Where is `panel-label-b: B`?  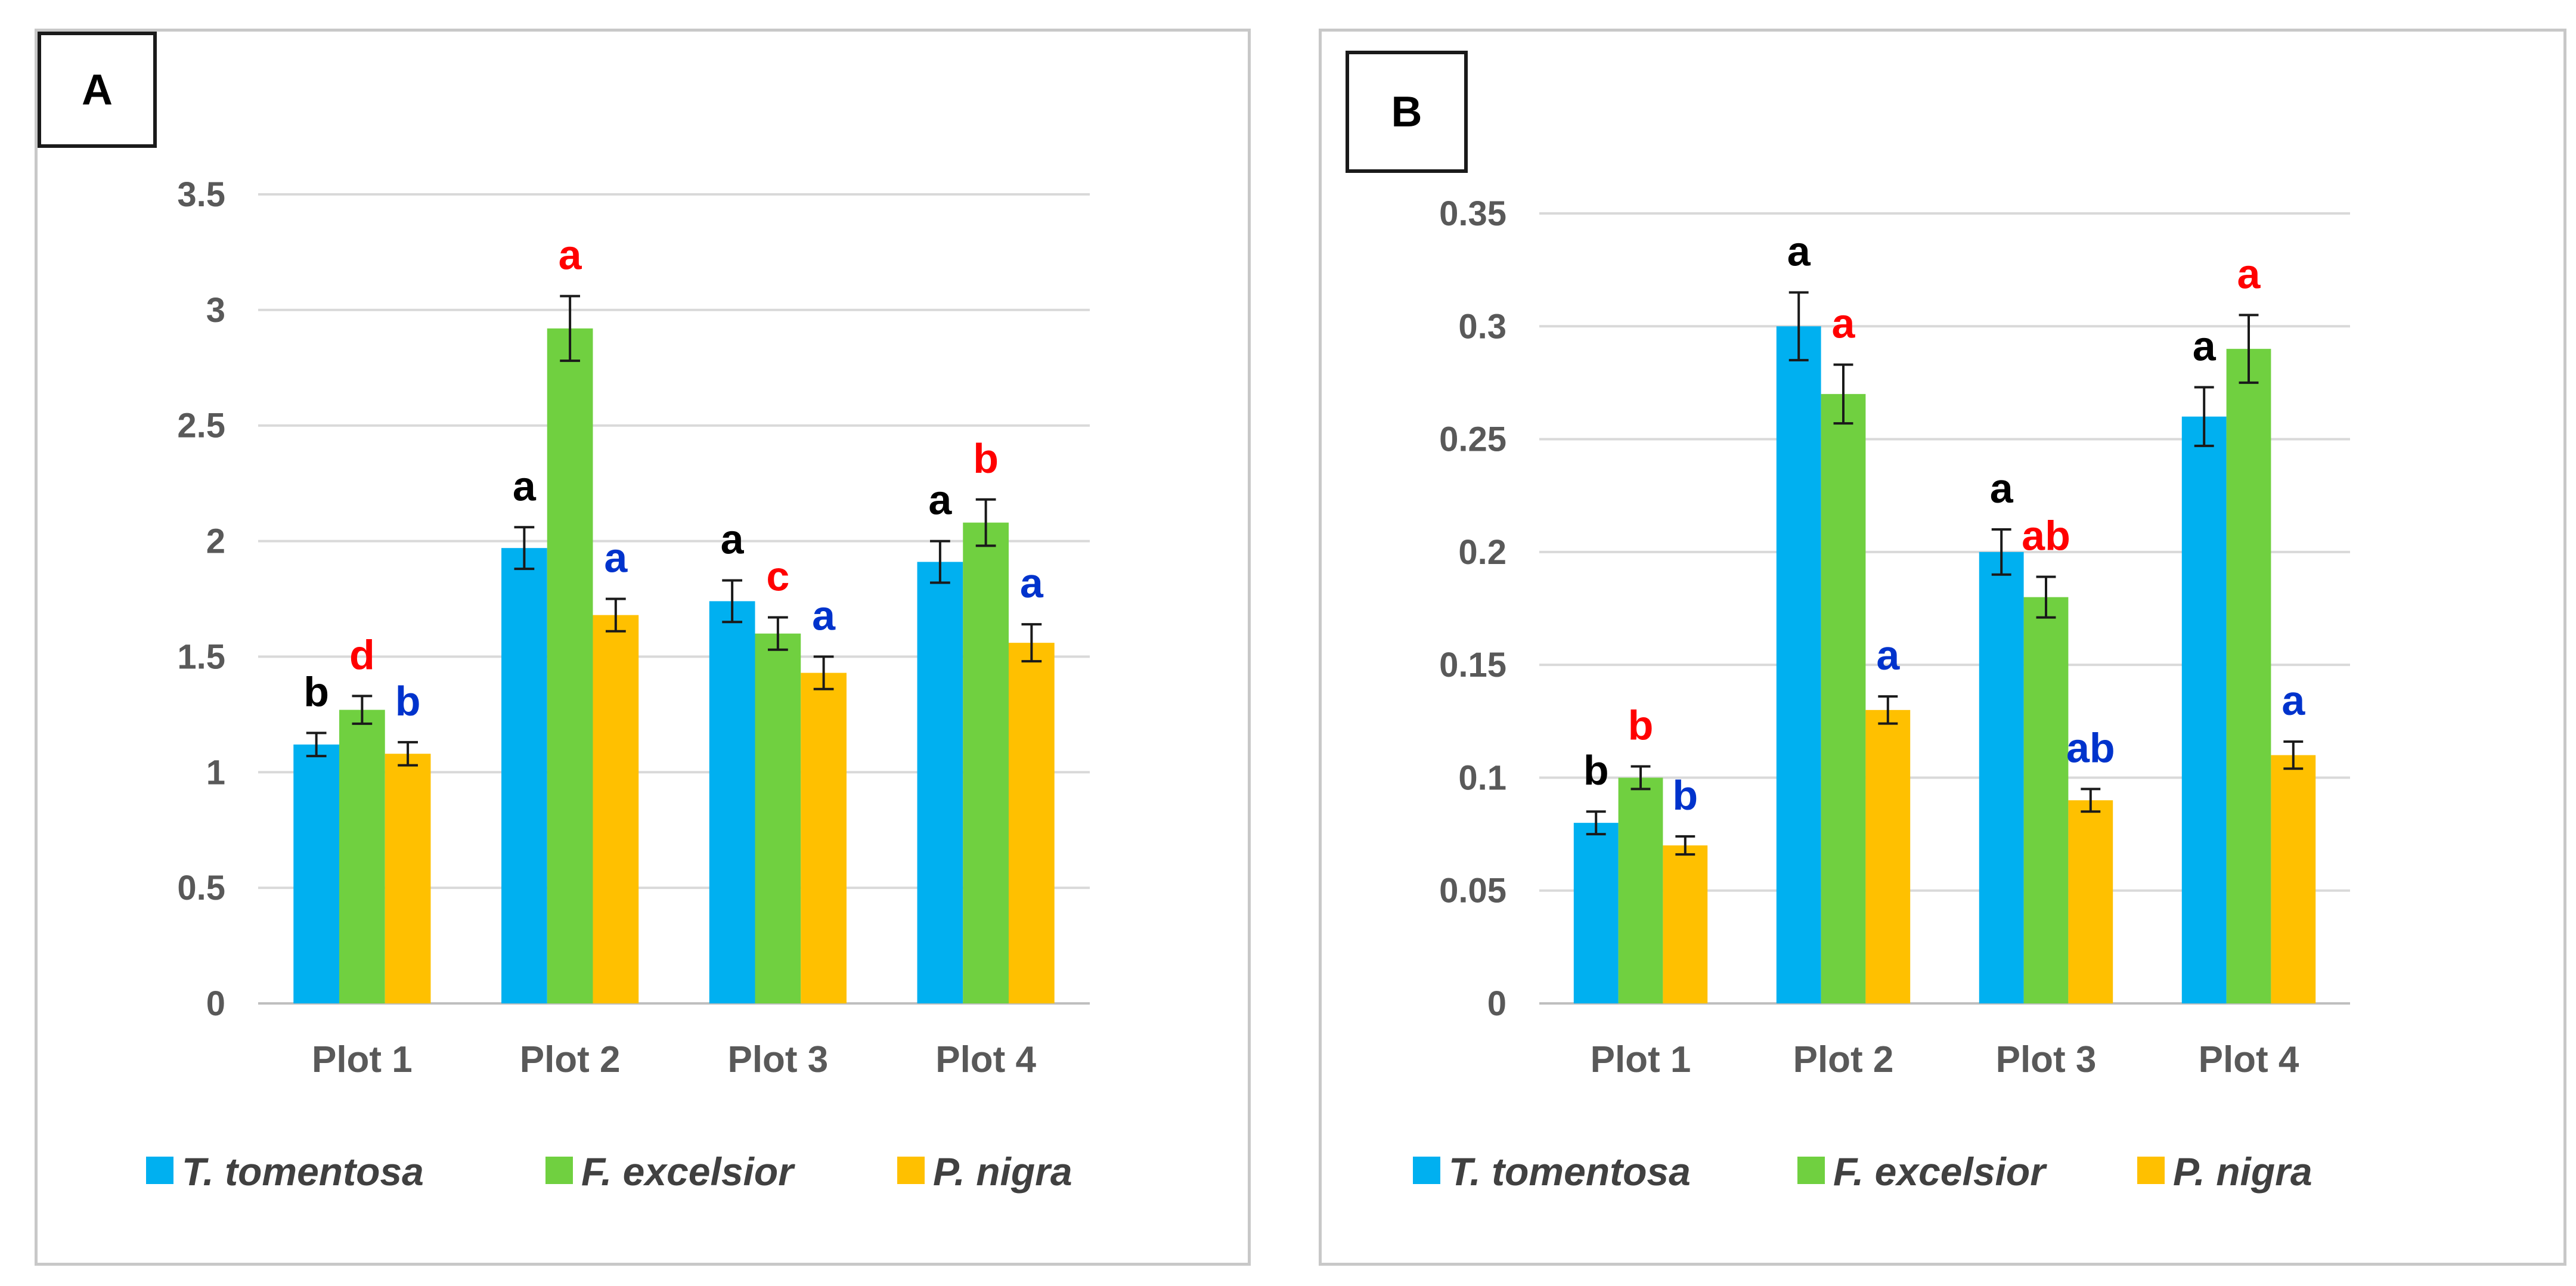 panel-label-b: B is located at coordinates (1407, 112).